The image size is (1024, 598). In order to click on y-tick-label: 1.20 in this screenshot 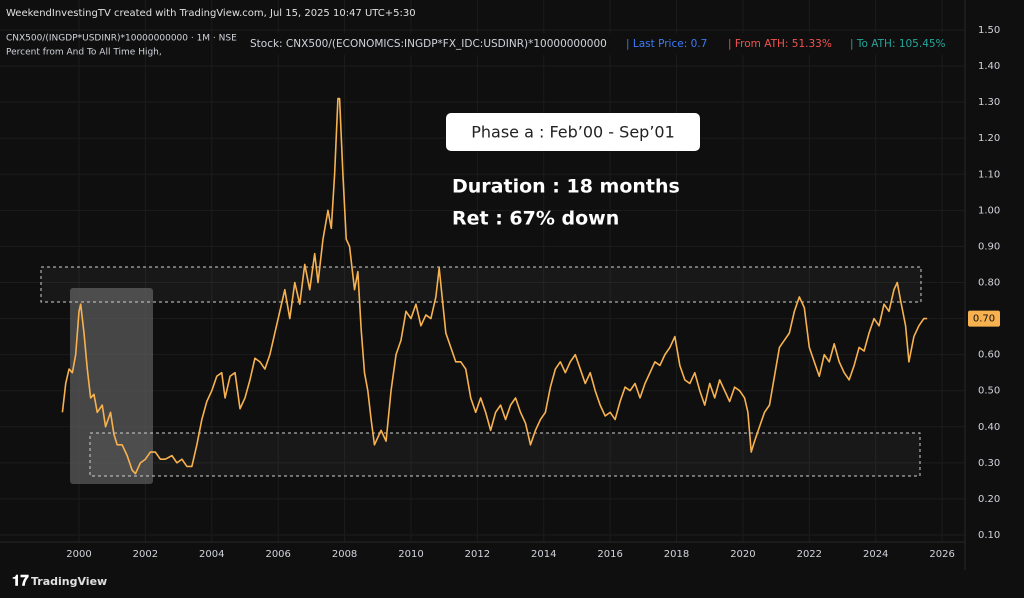, I will do `click(989, 138)`.